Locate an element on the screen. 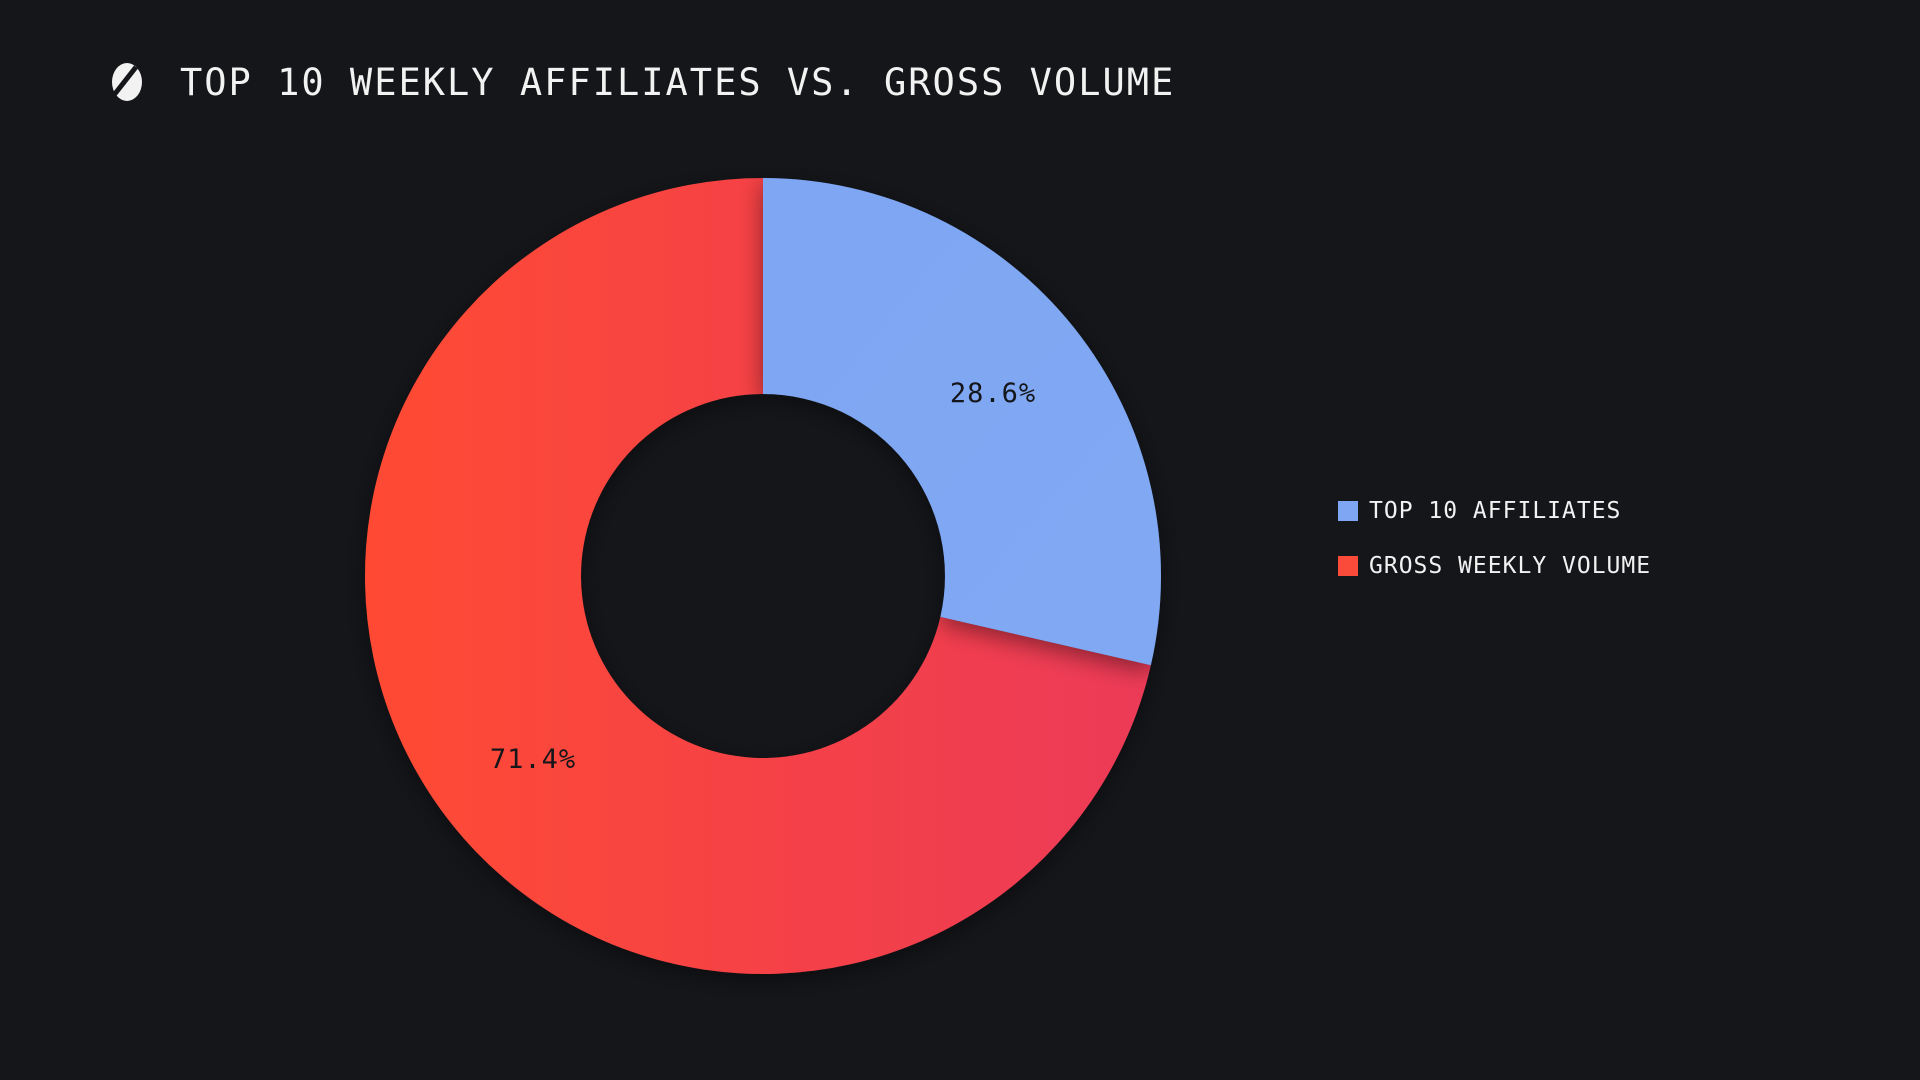 Image resolution: width=1920 pixels, height=1080 pixels. slice-label-gross-weekly-volume: 71.4% is located at coordinates (533, 759).